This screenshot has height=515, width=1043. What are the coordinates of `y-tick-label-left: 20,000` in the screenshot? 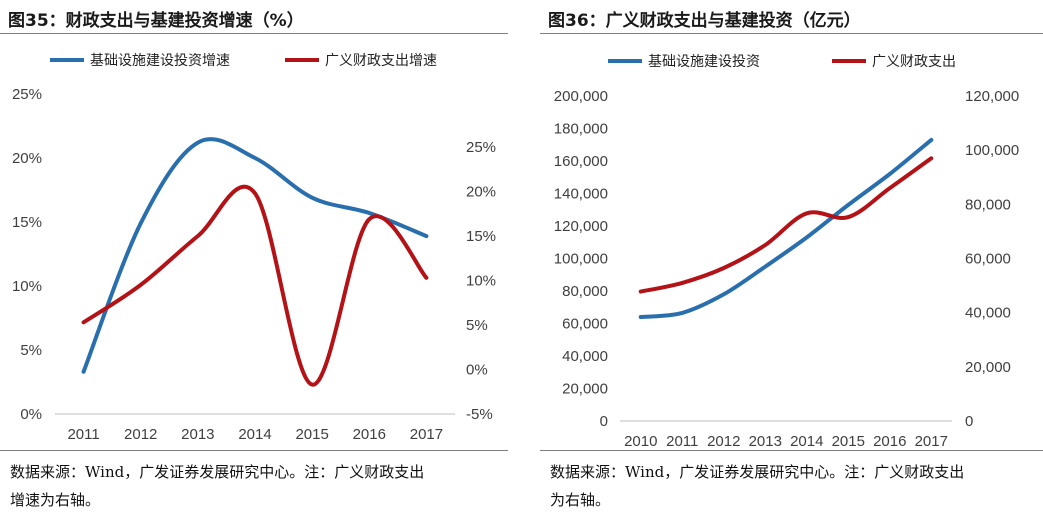 It's located at (585, 389).